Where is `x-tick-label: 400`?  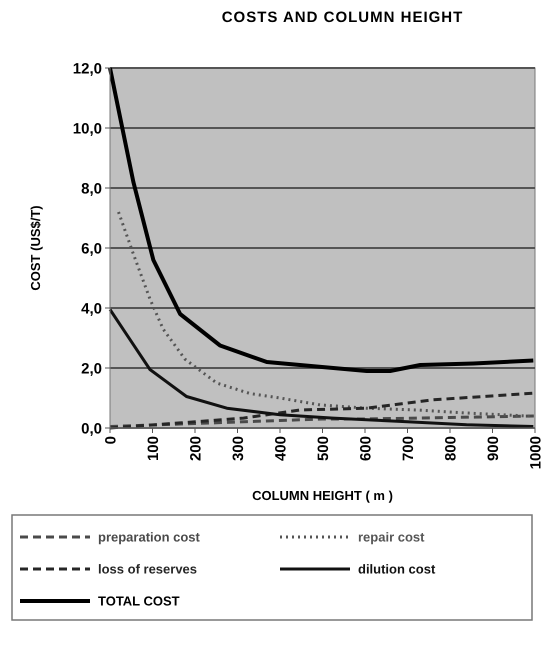 x-tick-label: 400 is located at coordinates (281, 449).